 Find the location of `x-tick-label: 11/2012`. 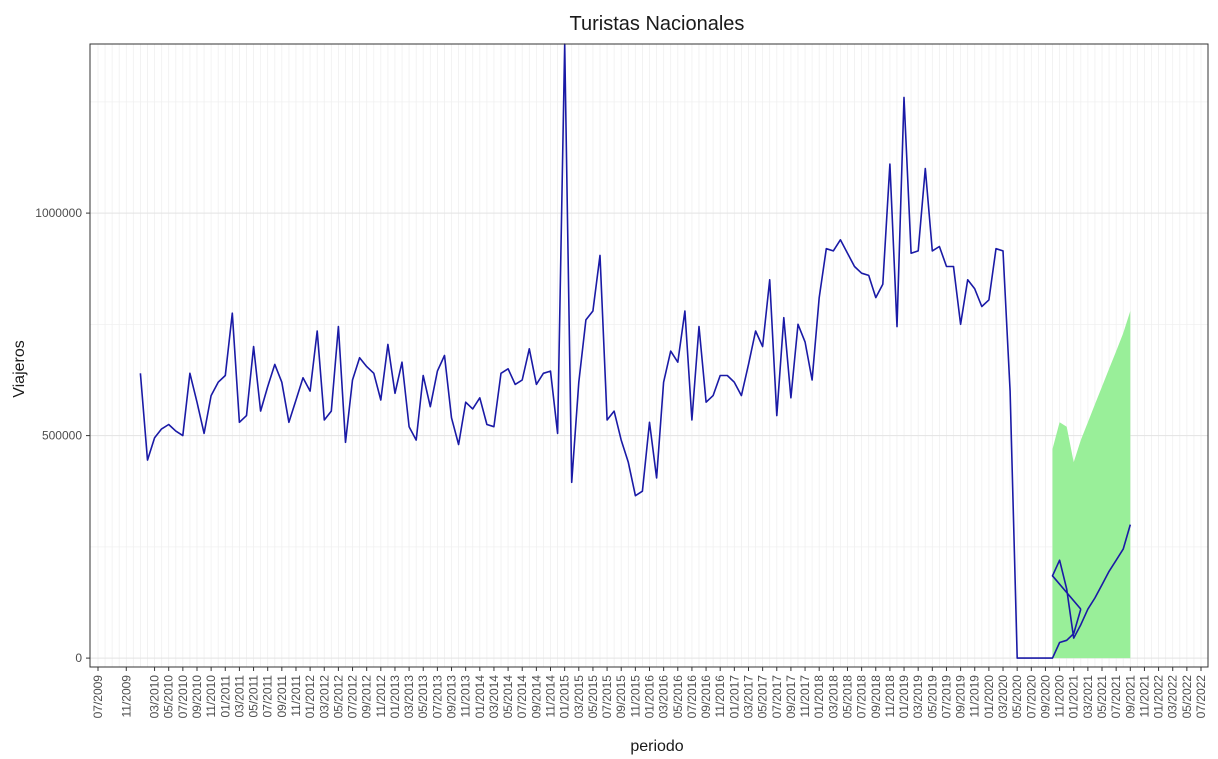

x-tick-label: 11/2012 is located at coordinates (381, 696).